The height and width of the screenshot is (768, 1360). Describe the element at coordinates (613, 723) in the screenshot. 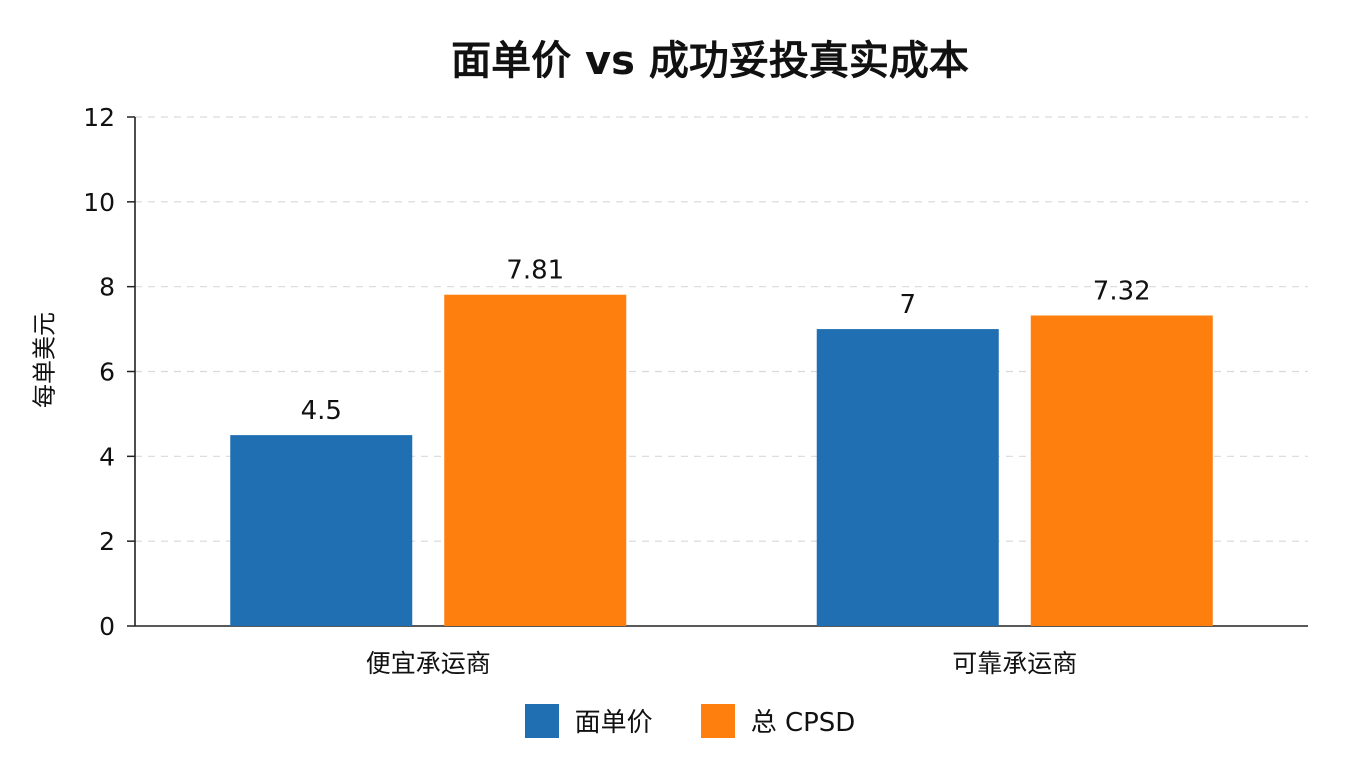

I see `legend-label-series-0: 面单价` at that location.